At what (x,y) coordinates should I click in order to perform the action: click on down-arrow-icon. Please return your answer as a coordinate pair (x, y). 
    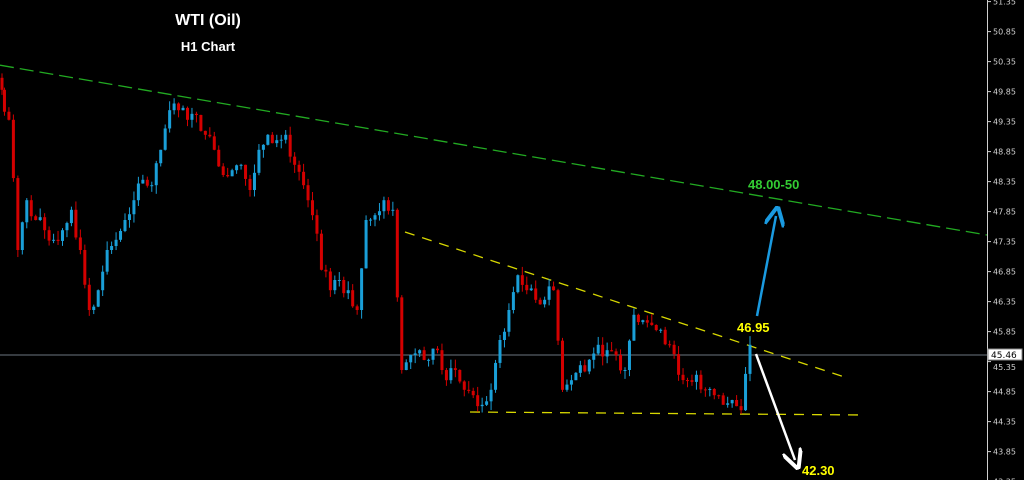
    Looking at the image, I should click on (774, 406).